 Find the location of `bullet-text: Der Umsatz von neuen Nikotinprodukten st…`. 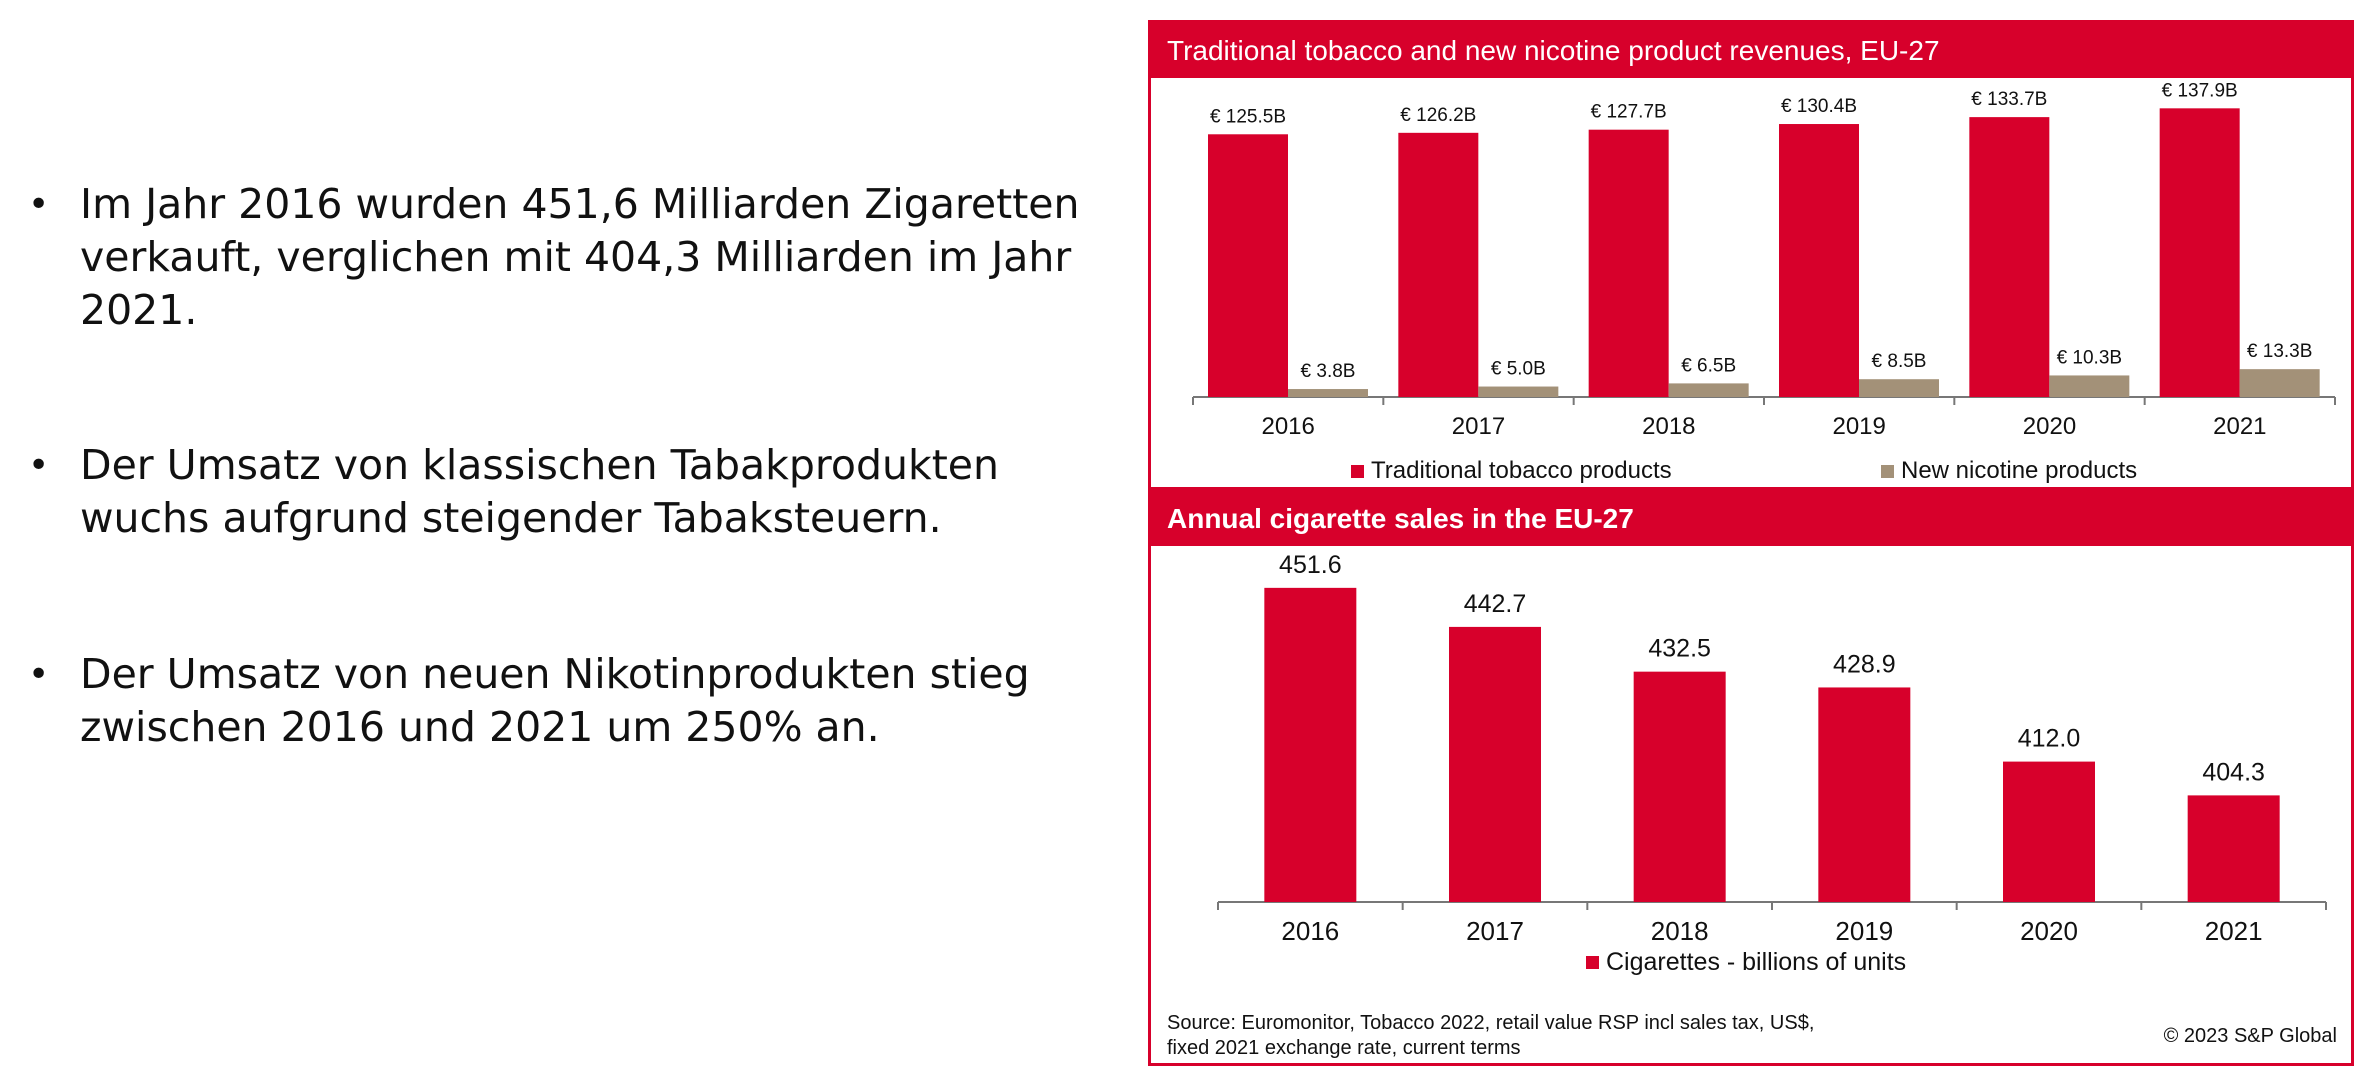

bullet-text: Der Umsatz von neuen Nikotinprodukten st… is located at coordinates (555, 700).